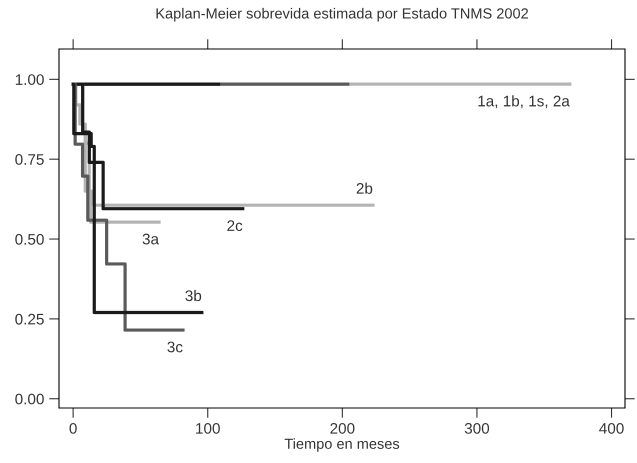 Image resolution: width=637 pixels, height=463 pixels. I want to click on y-tick-label: 0.50, so click(29, 239).